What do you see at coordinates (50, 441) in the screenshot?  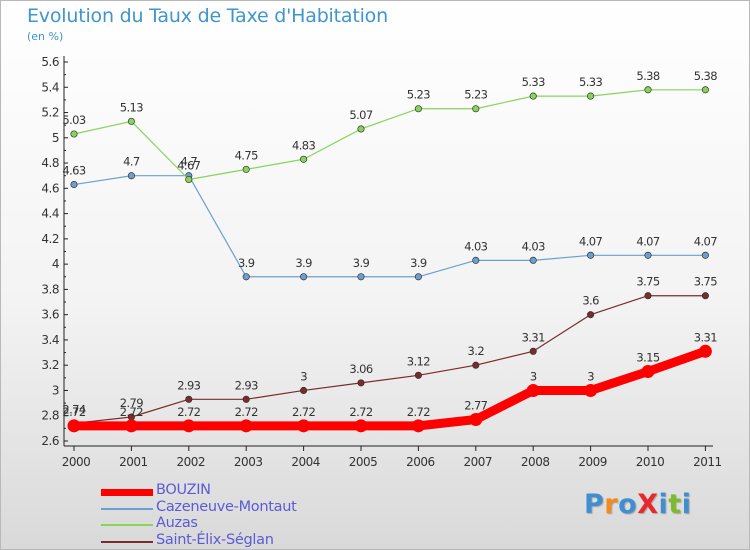 I see `y-tick-label: 2.6` at bounding box center [50, 441].